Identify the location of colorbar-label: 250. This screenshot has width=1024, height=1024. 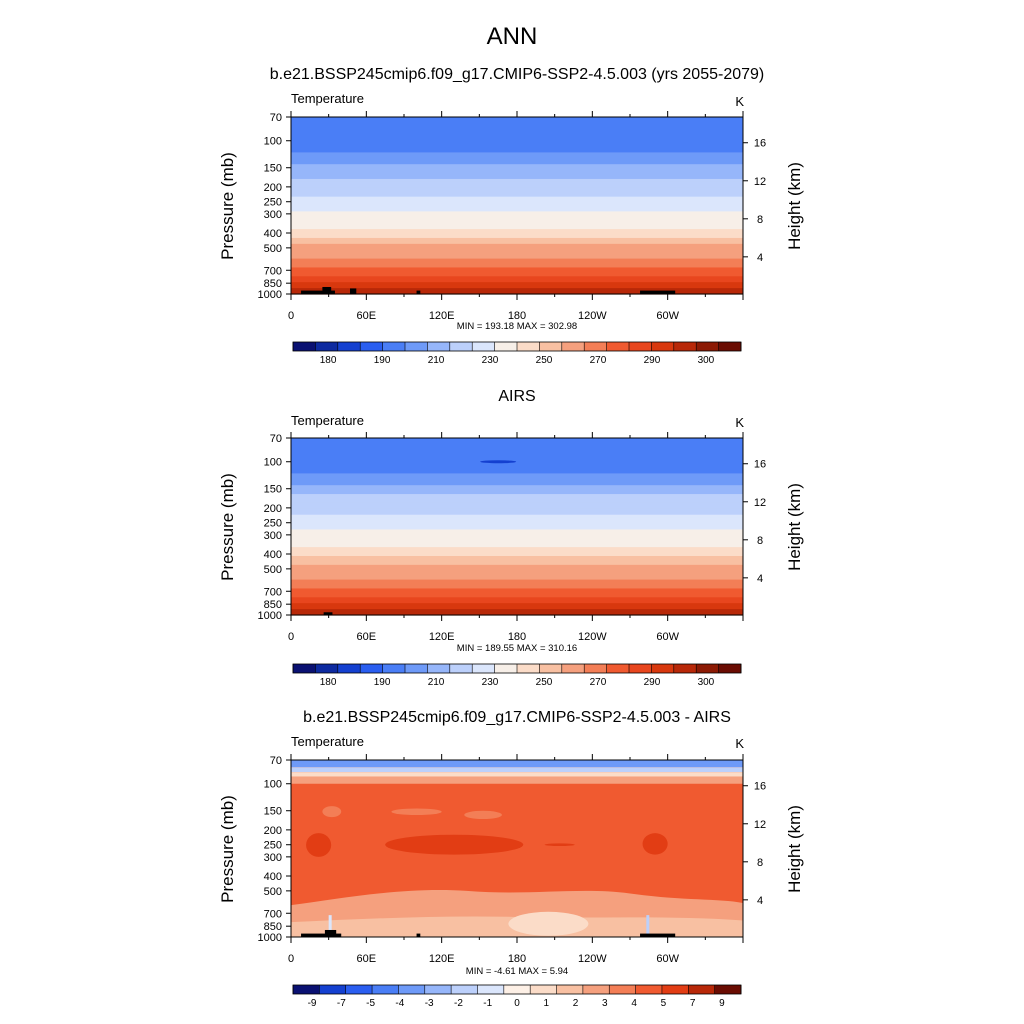
(544, 360).